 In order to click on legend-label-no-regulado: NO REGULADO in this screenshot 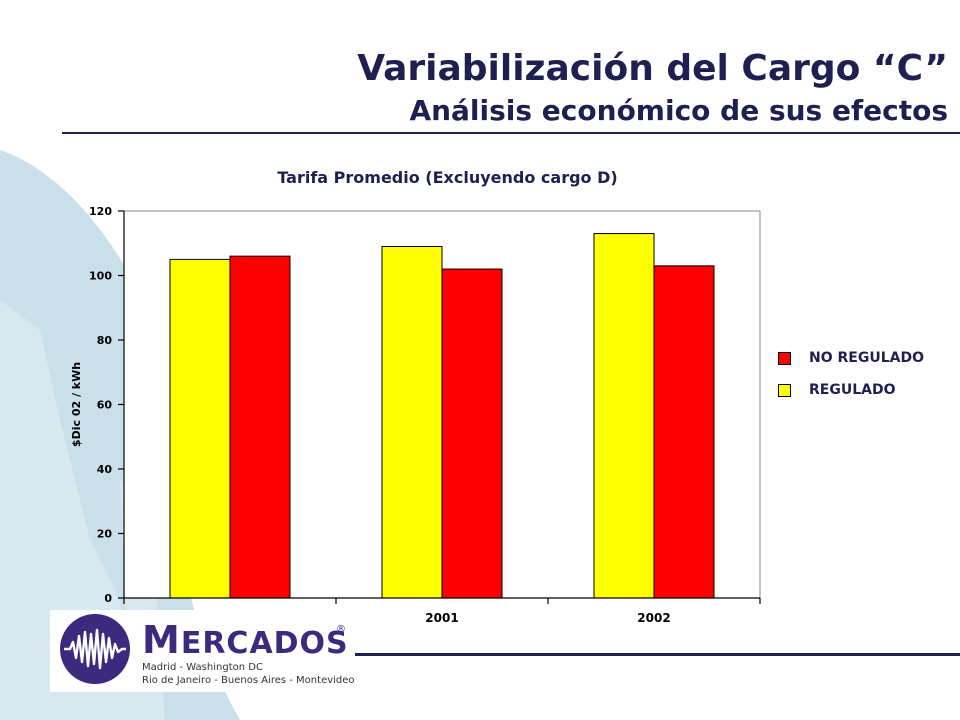, I will do `click(866, 358)`.